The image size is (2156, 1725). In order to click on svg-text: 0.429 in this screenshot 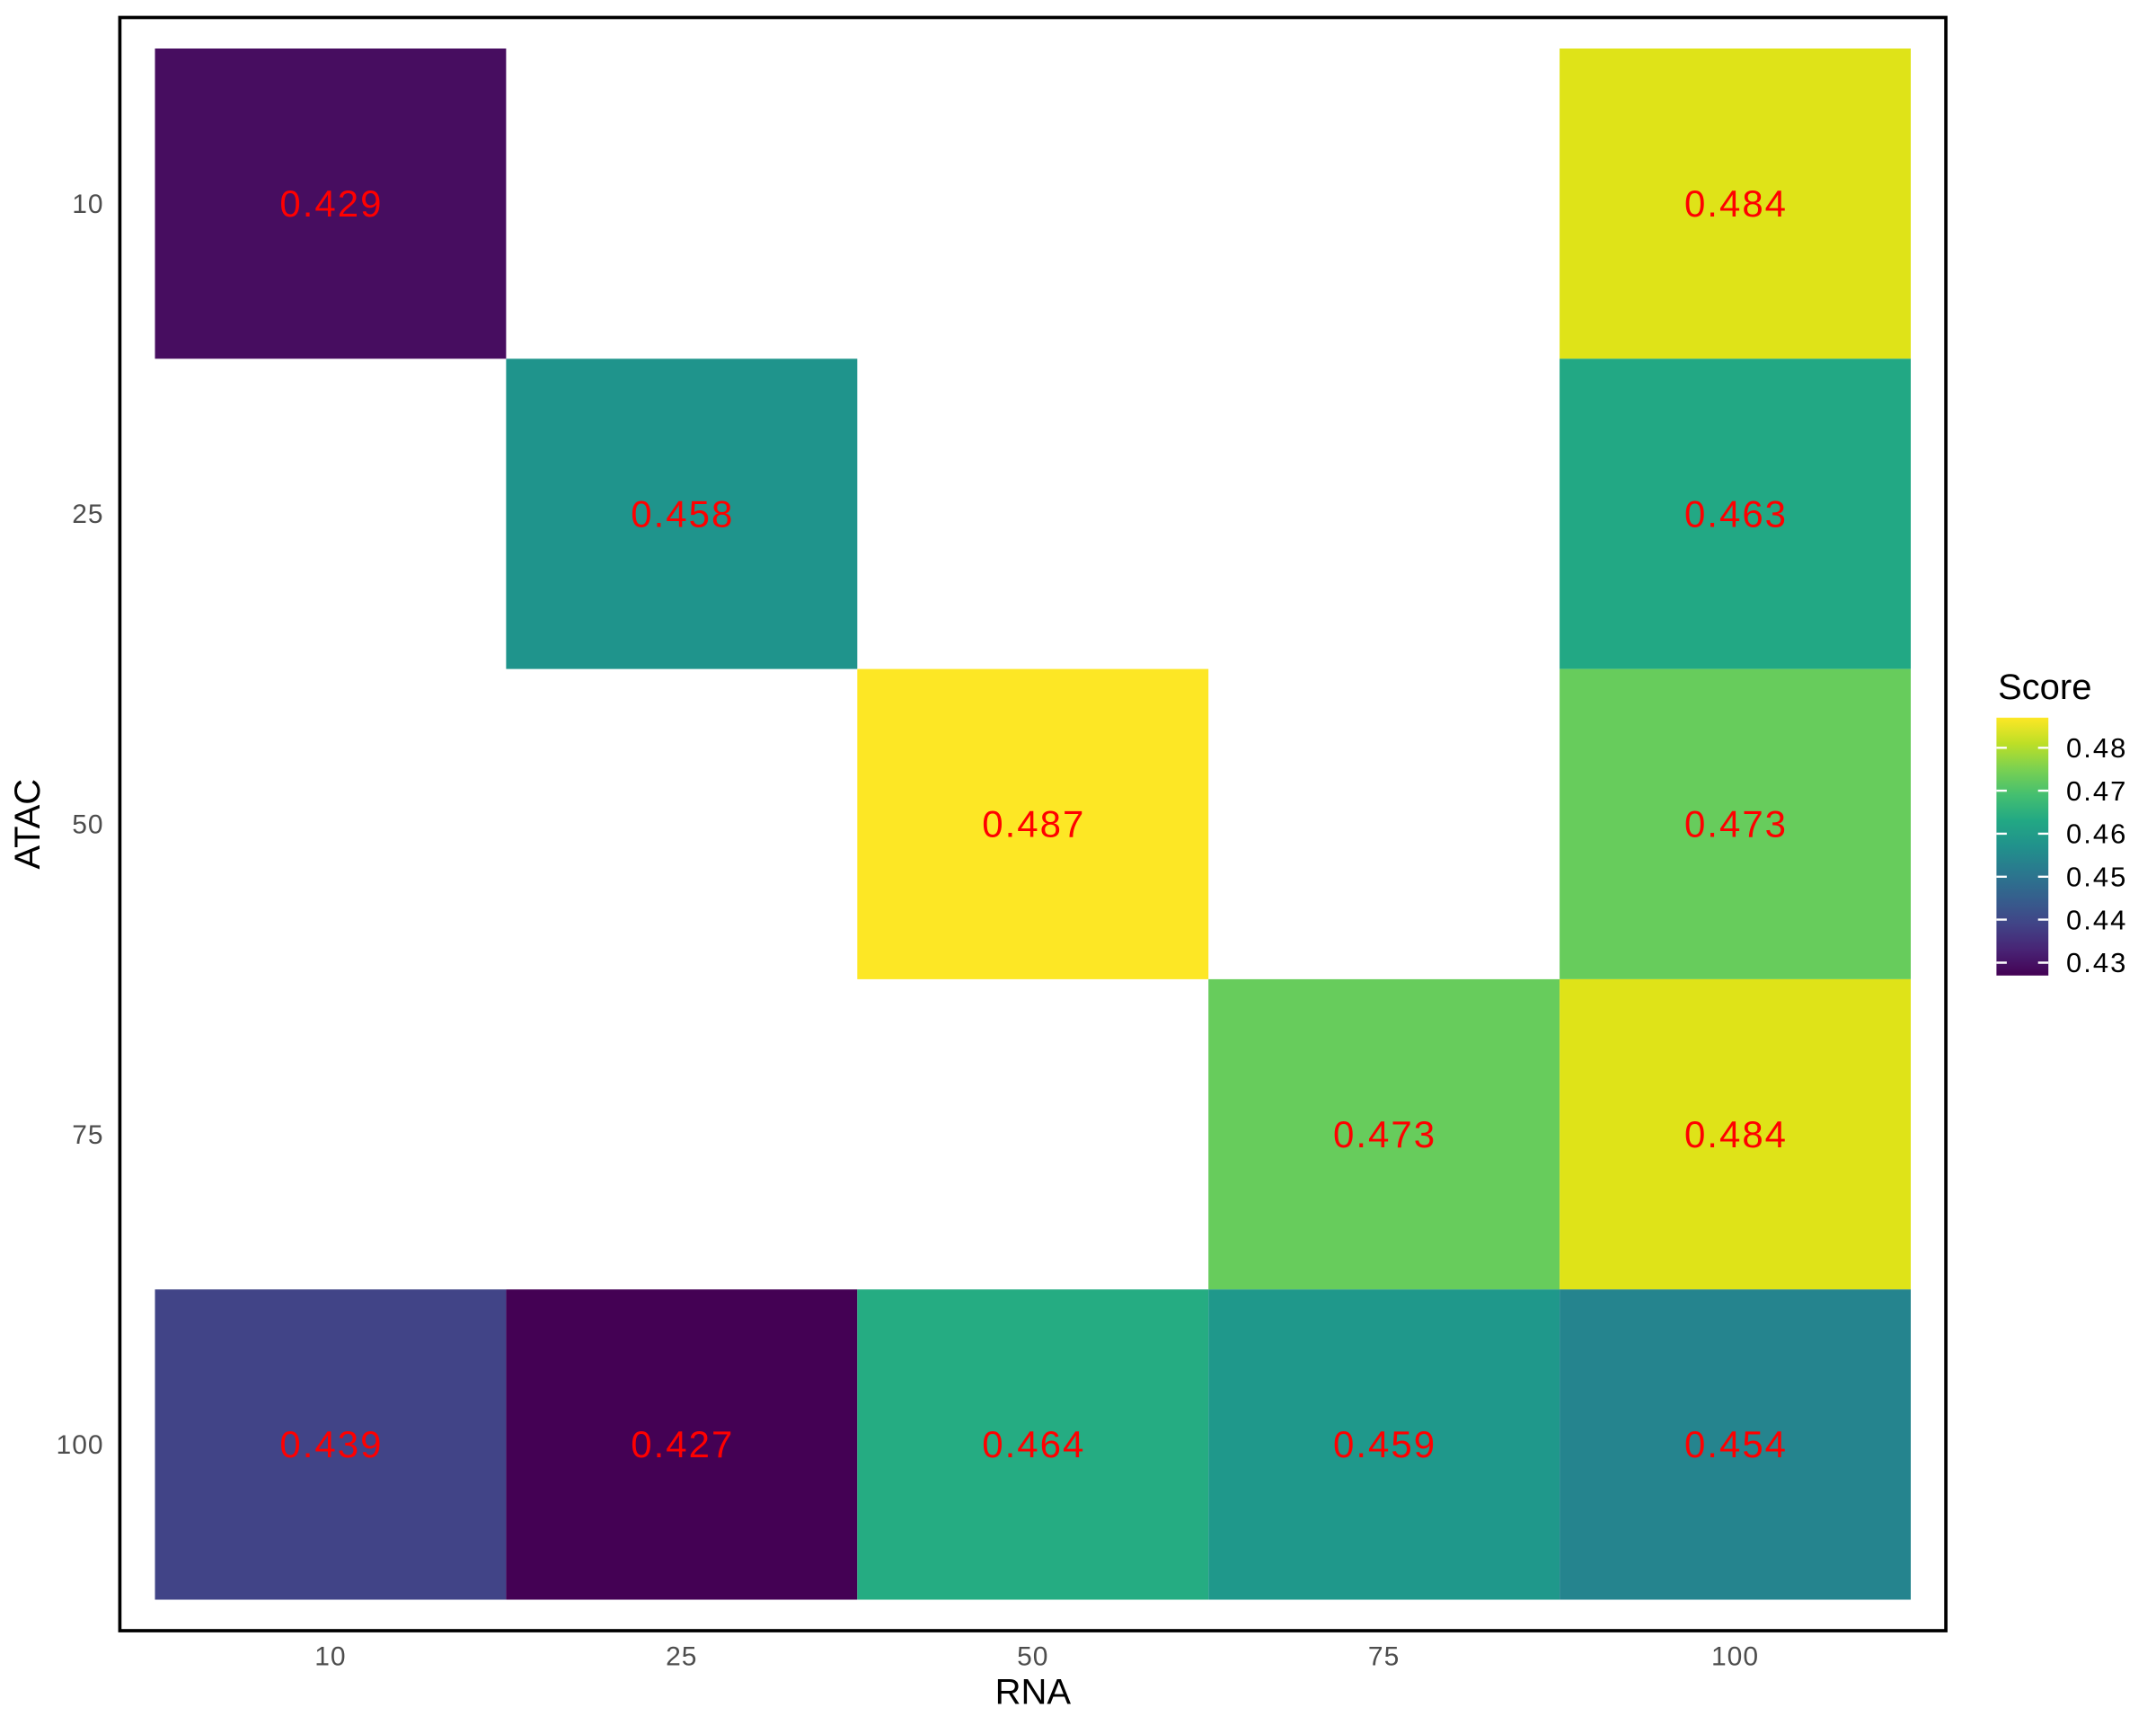, I will do `click(331, 203)`.